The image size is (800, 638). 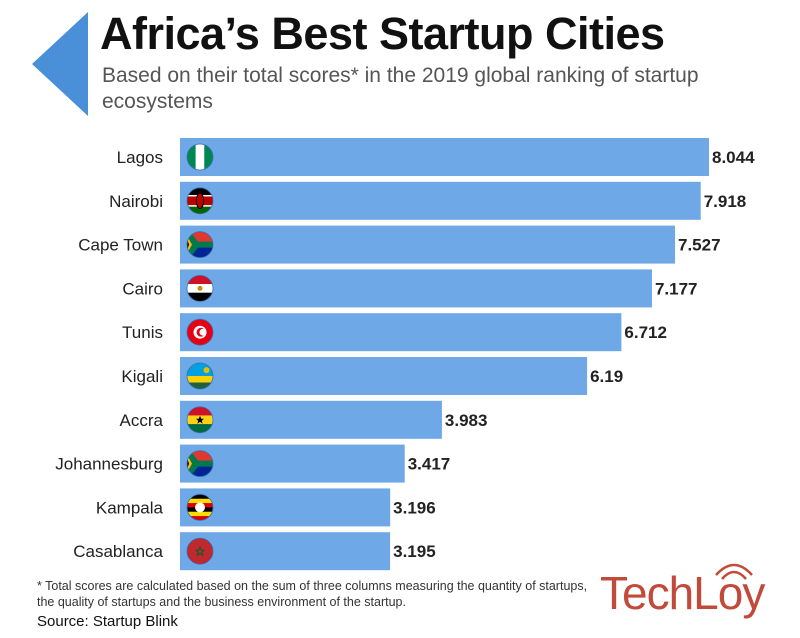 What do you see at coordinates (733, 157) in the screenshot?
I see `value-label: 8.044` at bounding box center [733, 157].